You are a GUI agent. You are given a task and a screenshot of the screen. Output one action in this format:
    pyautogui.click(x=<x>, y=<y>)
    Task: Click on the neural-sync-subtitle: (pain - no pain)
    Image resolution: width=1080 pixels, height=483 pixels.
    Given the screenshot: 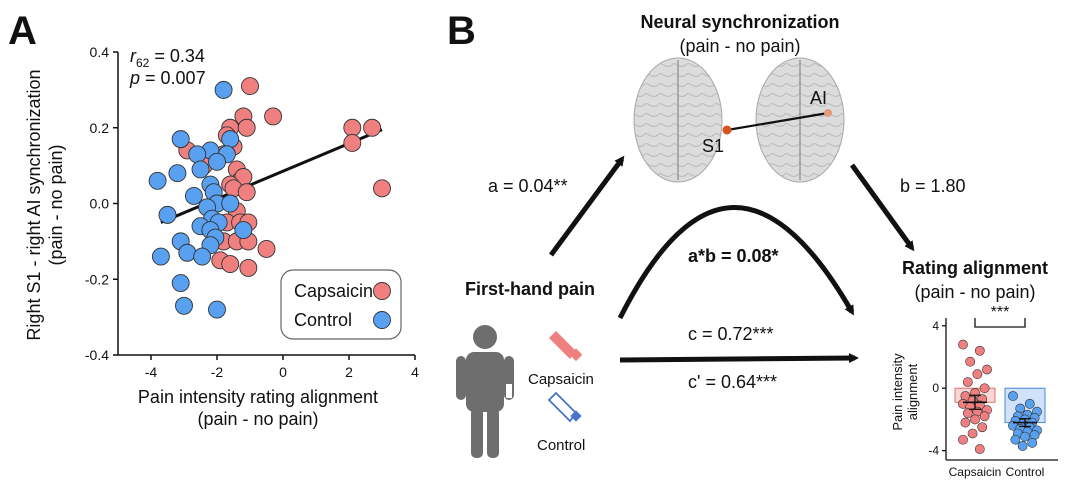 What is the action you would take?
    pyautogui.click(x=739, y=46)
    